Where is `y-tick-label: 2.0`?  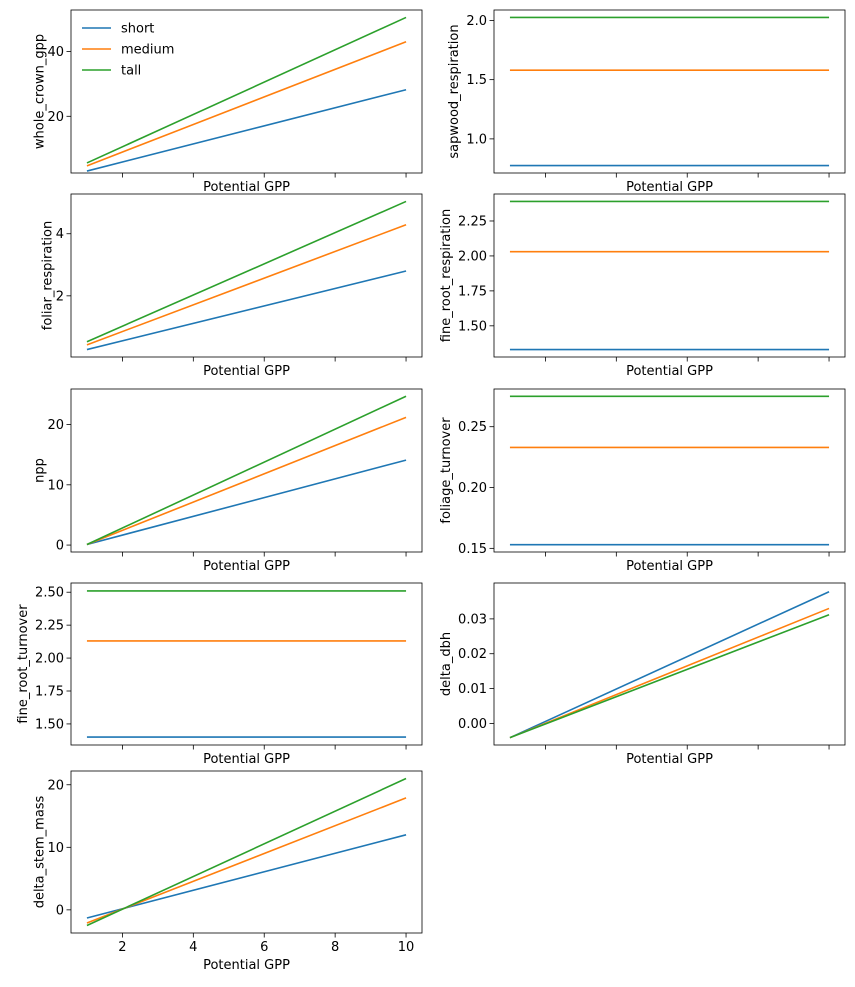 y-tick-label: 2.0 is located at coordinates (476, 21).